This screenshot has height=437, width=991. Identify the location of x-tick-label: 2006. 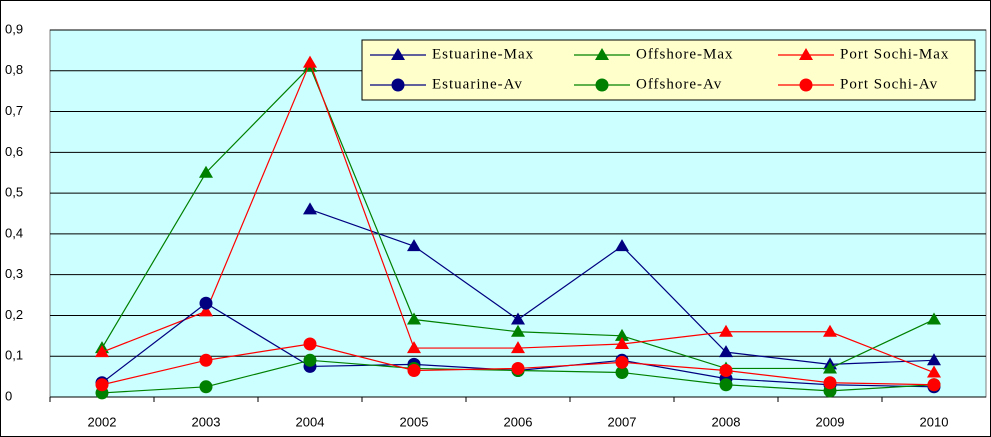
(518, 421).